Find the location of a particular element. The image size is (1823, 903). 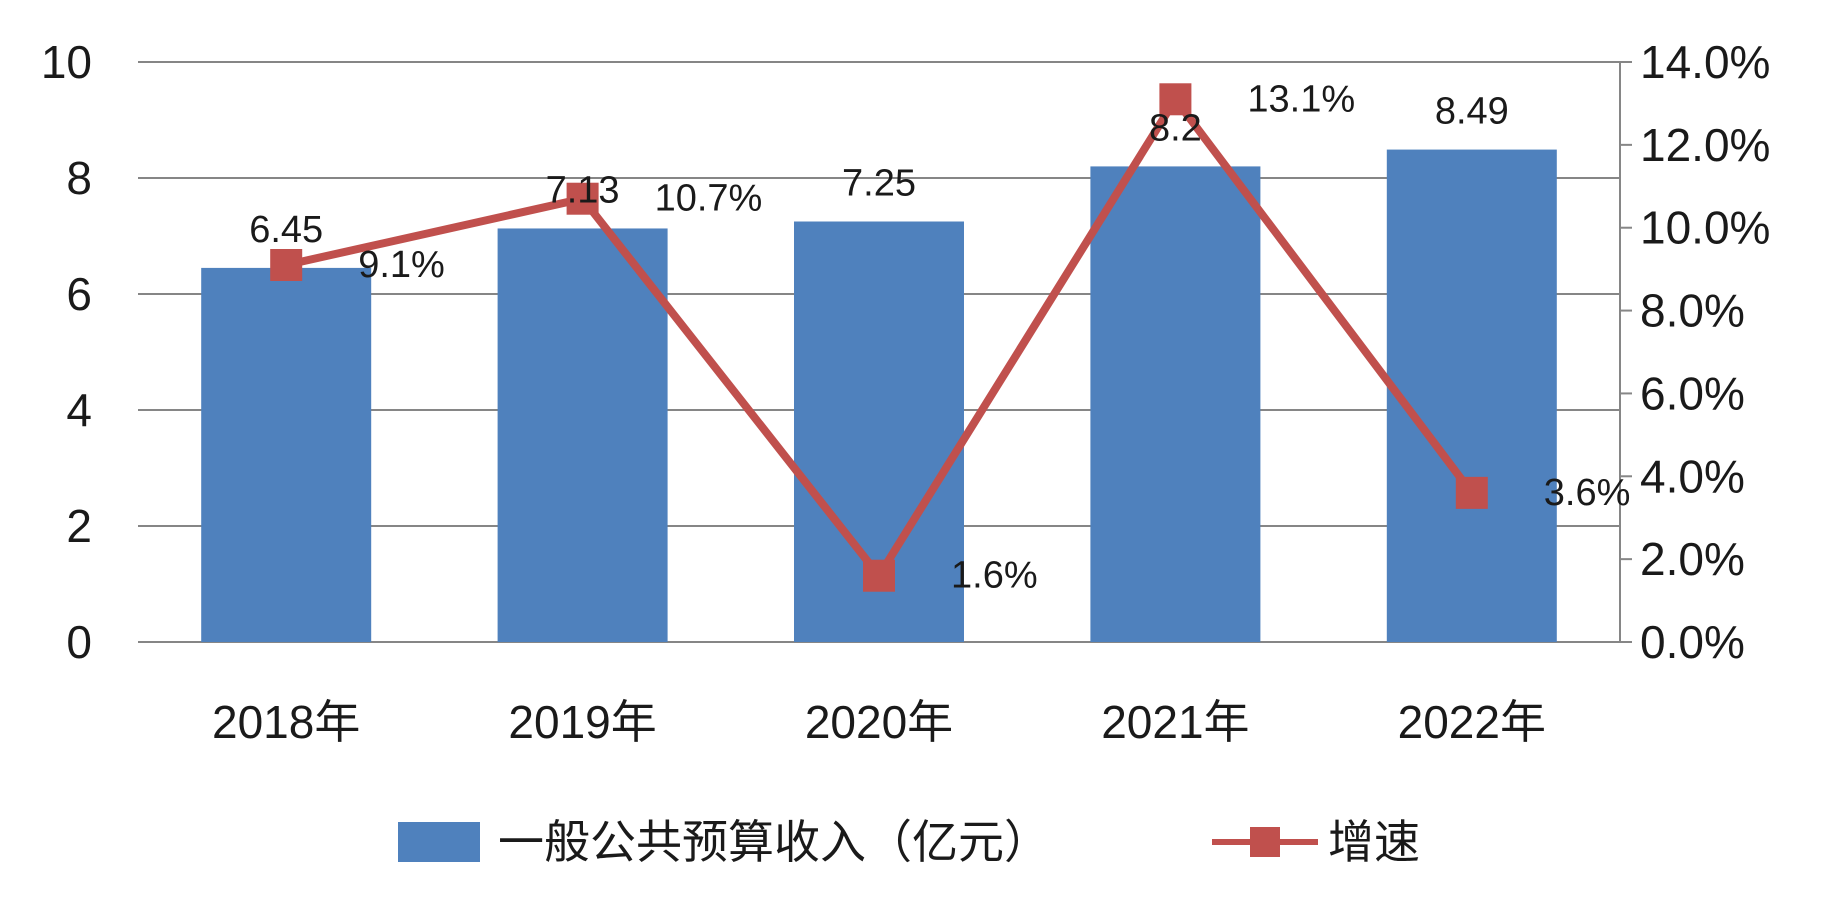

right-tick-label: 6.0% is located at coordinates (1692, 393).